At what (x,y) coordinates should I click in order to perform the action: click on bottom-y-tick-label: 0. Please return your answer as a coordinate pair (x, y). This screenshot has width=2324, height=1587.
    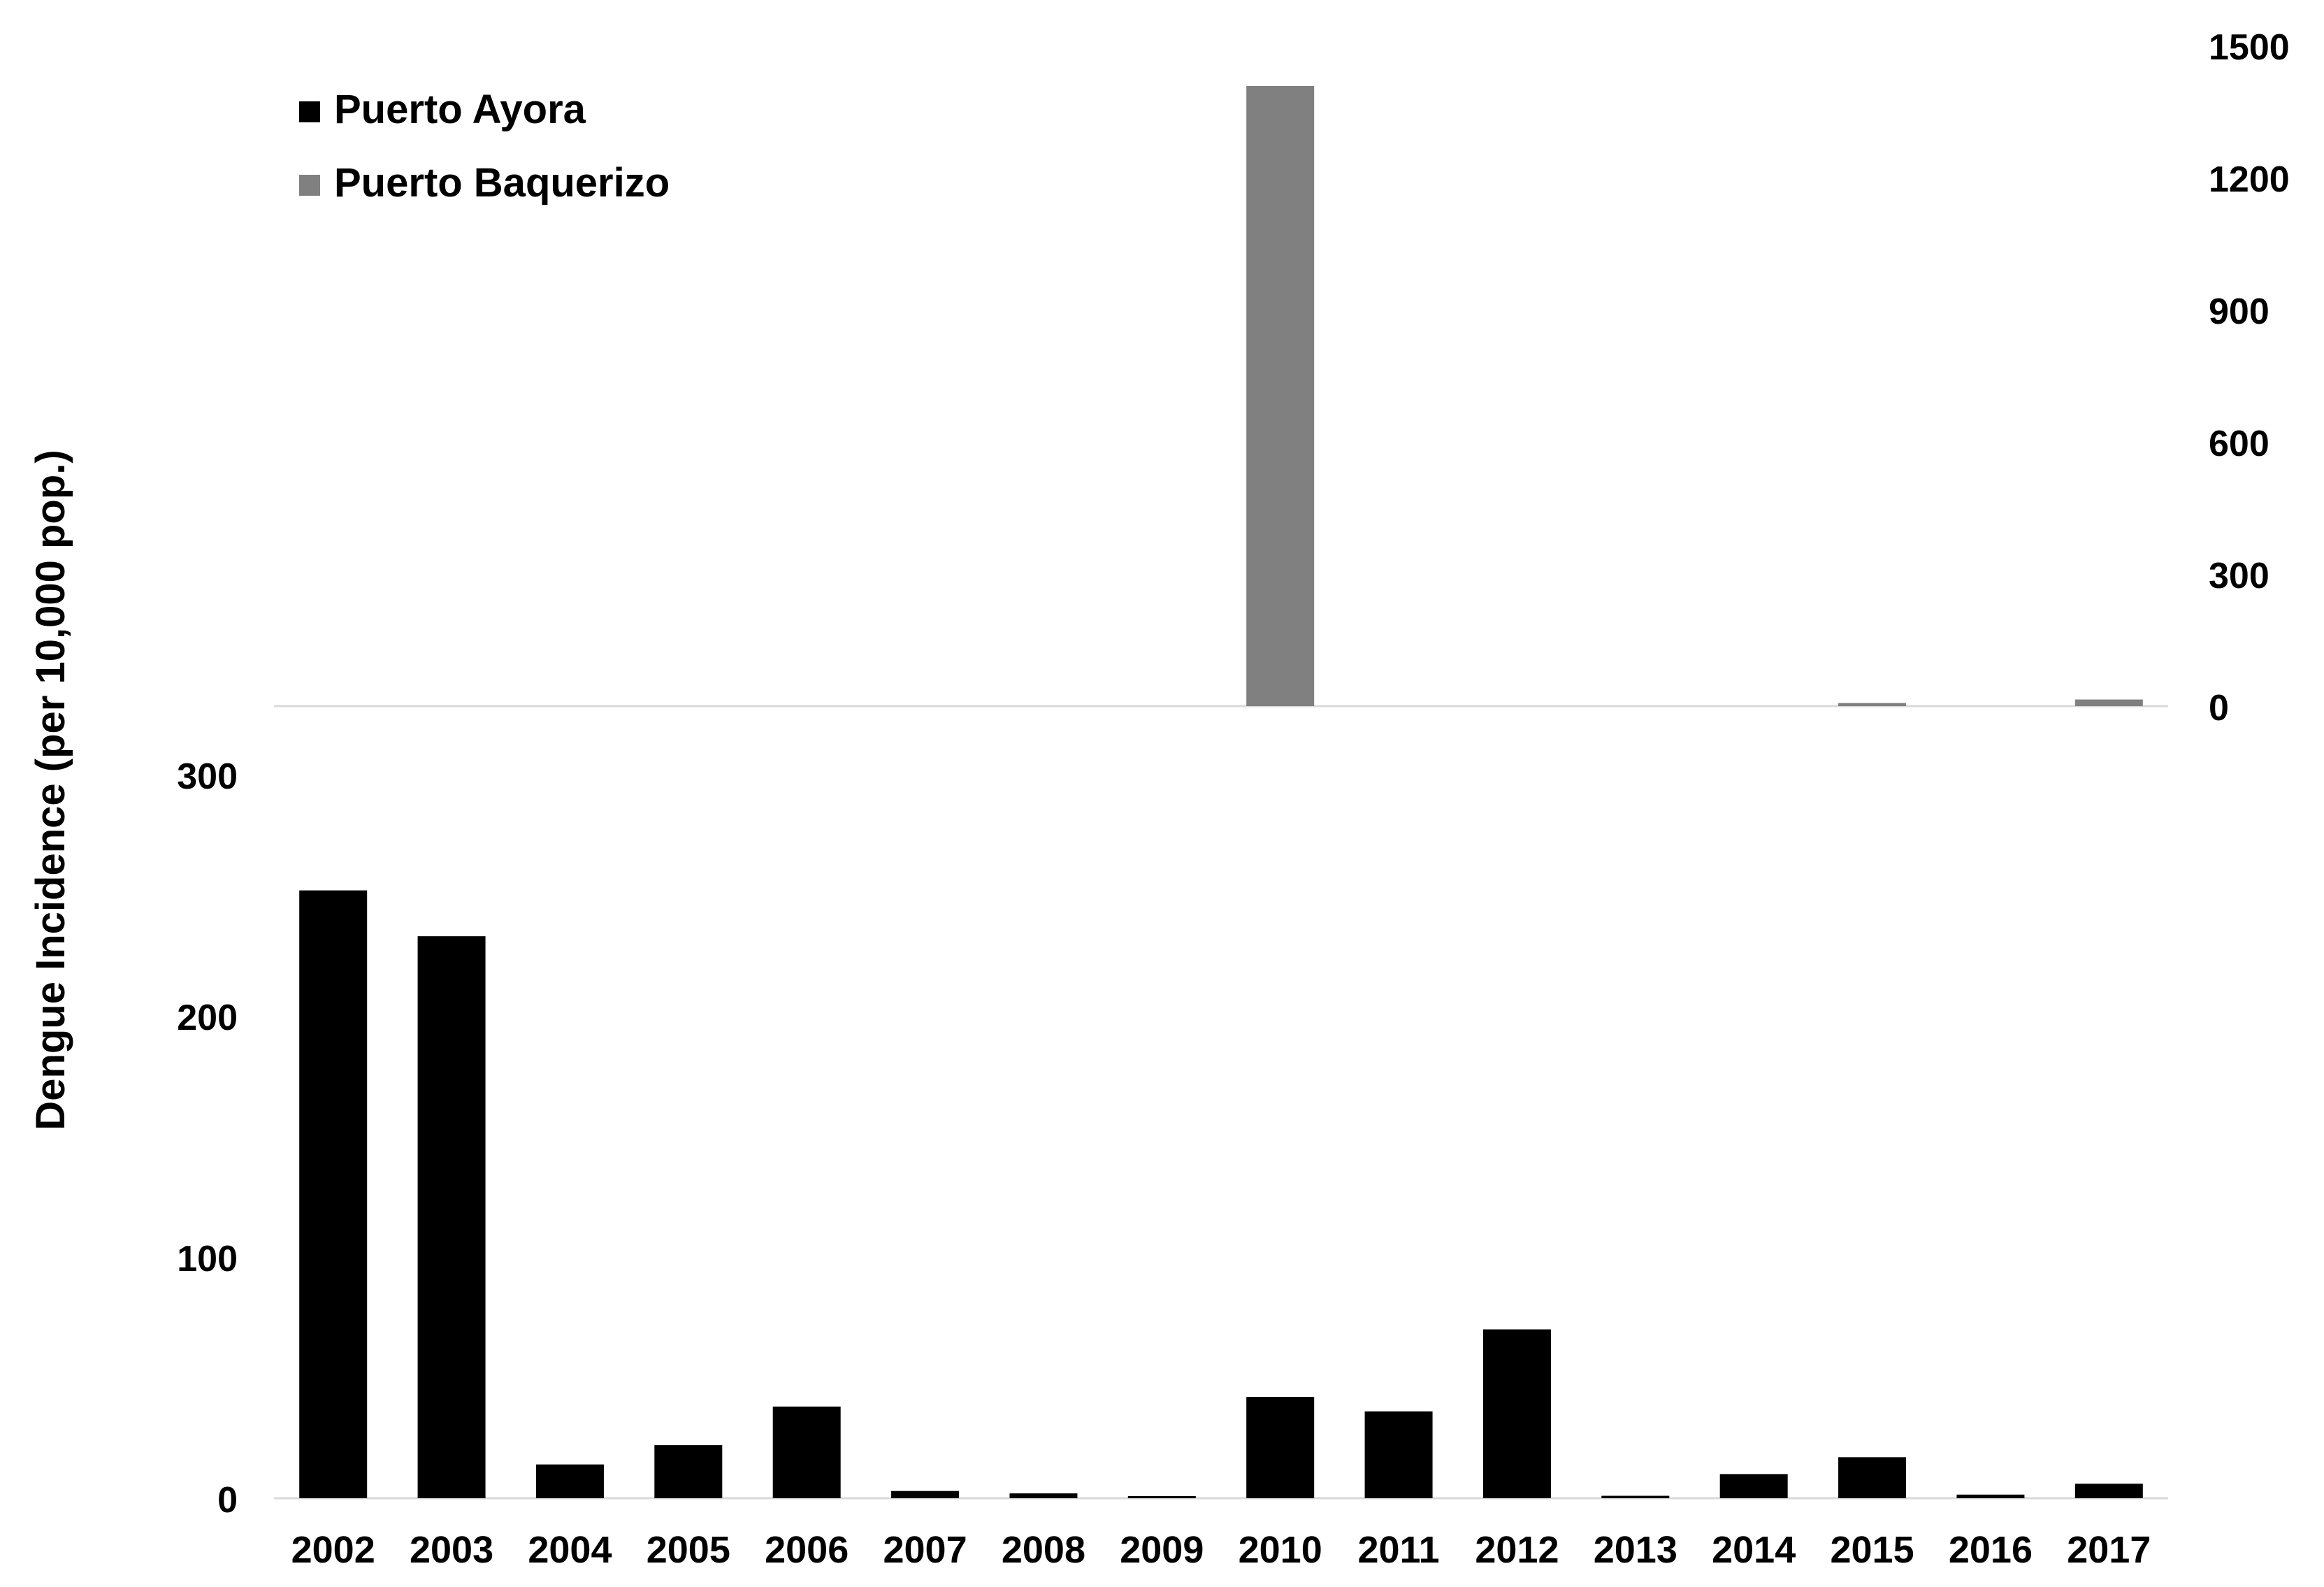
    Looking at the image, I should click on (227, 1500).